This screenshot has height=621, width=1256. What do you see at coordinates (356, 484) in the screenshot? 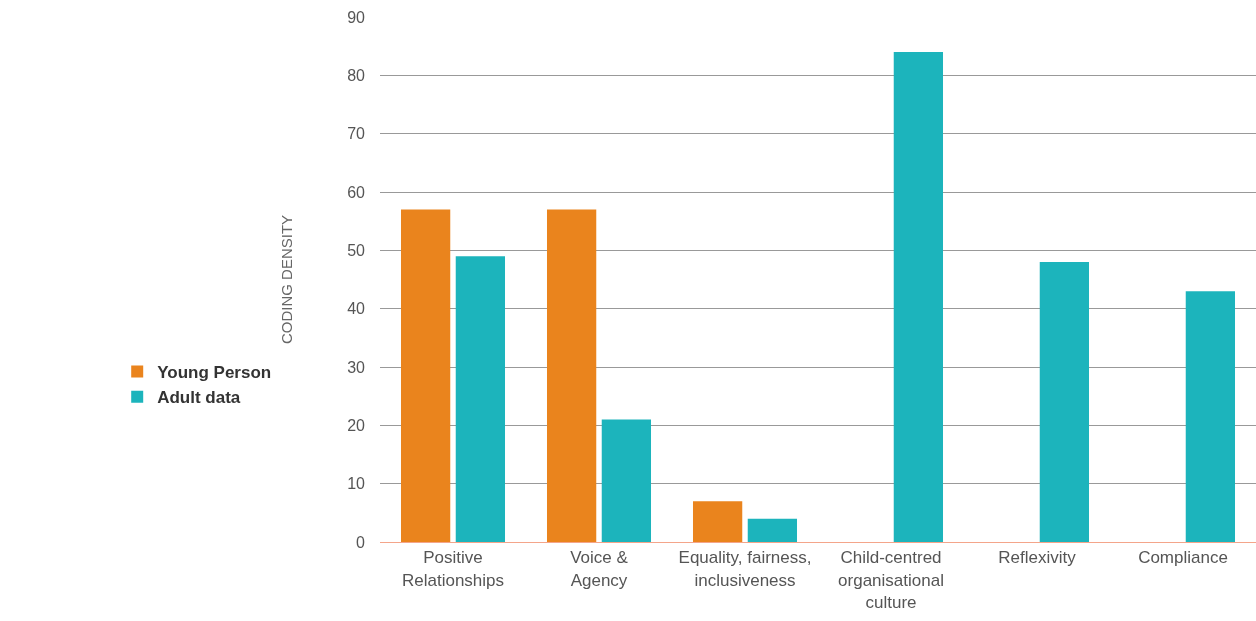
I see `y-tick-label: 10` at bounding box center [356, 484].